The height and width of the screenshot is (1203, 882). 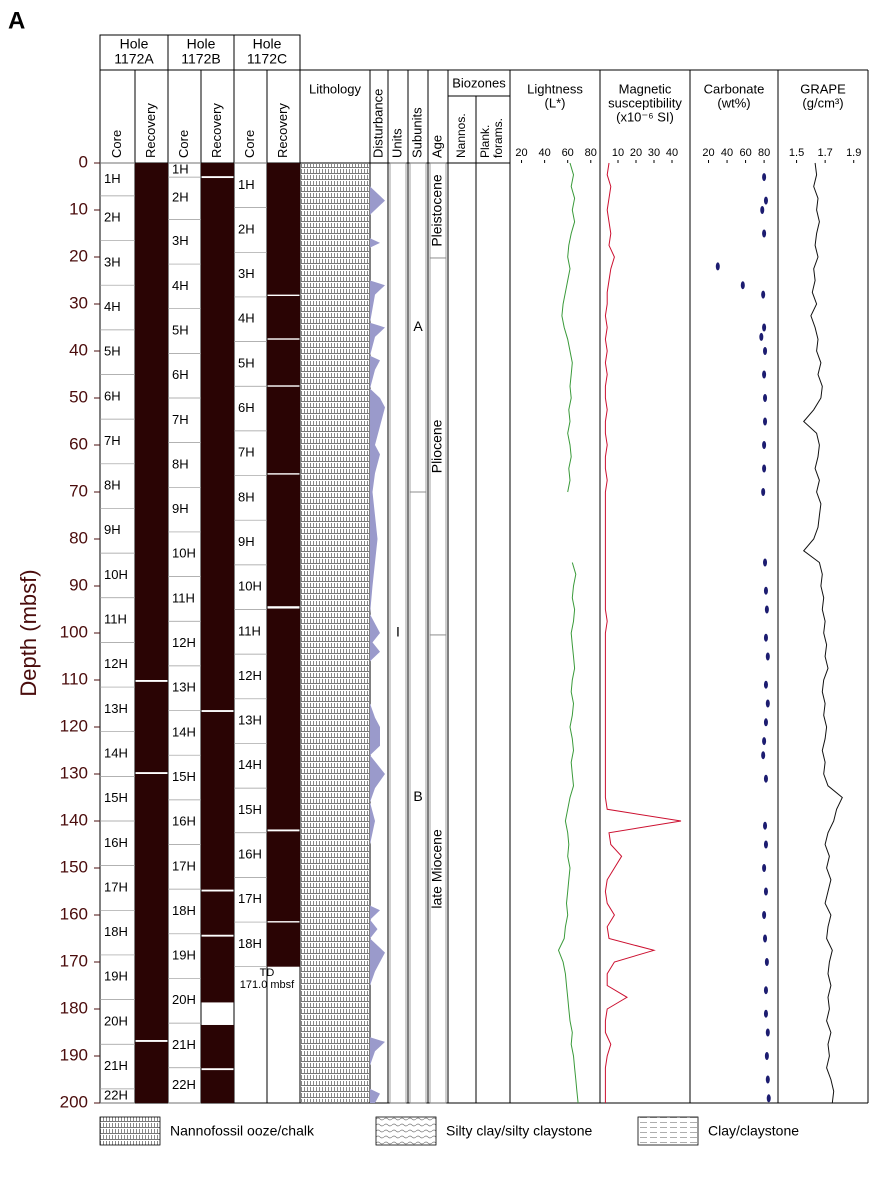 What do you see at coordinates (184, 999) in the screenshot?
I see `core-label: 20H` at bounding box center [184, 999].